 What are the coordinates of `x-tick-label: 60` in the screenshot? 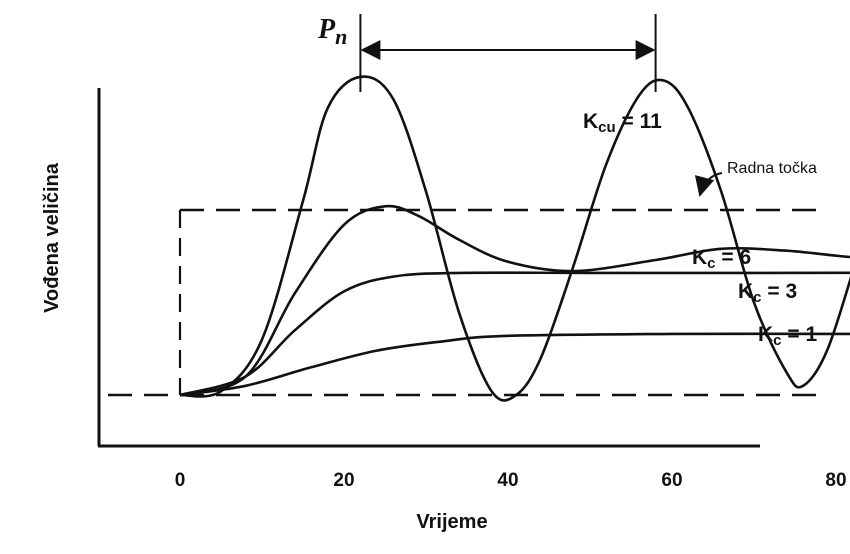 It's located at (671, 480).